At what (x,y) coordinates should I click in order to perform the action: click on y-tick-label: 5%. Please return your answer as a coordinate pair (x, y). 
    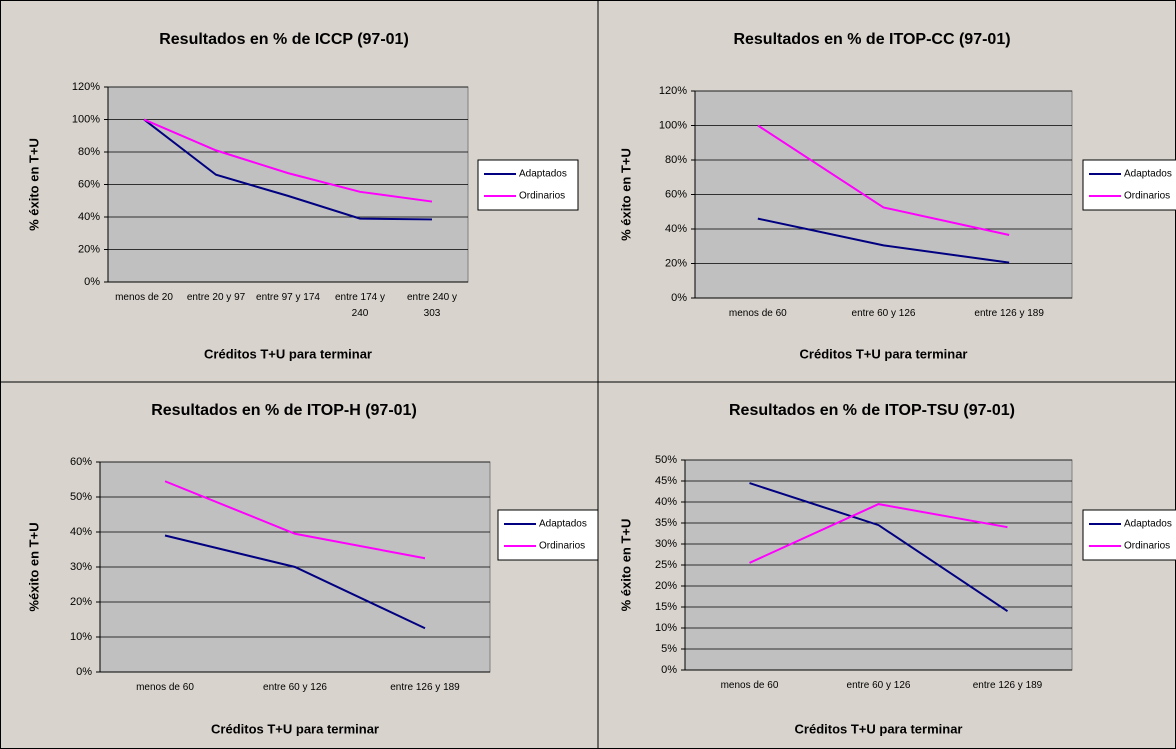
    Looking at the image, I should click on (669, 649).